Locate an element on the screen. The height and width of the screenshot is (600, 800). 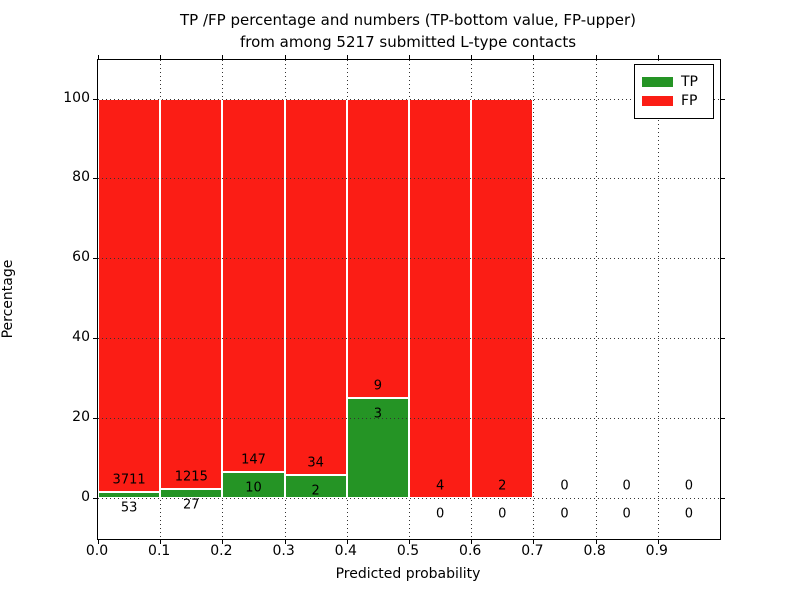
x-tick-label: 0.9 is located at coordinates (656, 551).